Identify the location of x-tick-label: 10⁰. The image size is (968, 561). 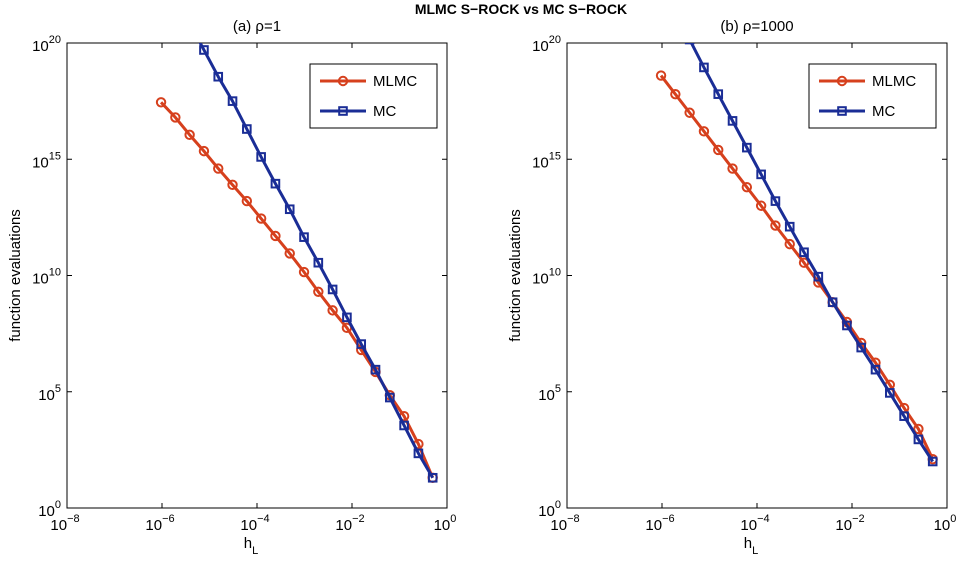
(445, 523).